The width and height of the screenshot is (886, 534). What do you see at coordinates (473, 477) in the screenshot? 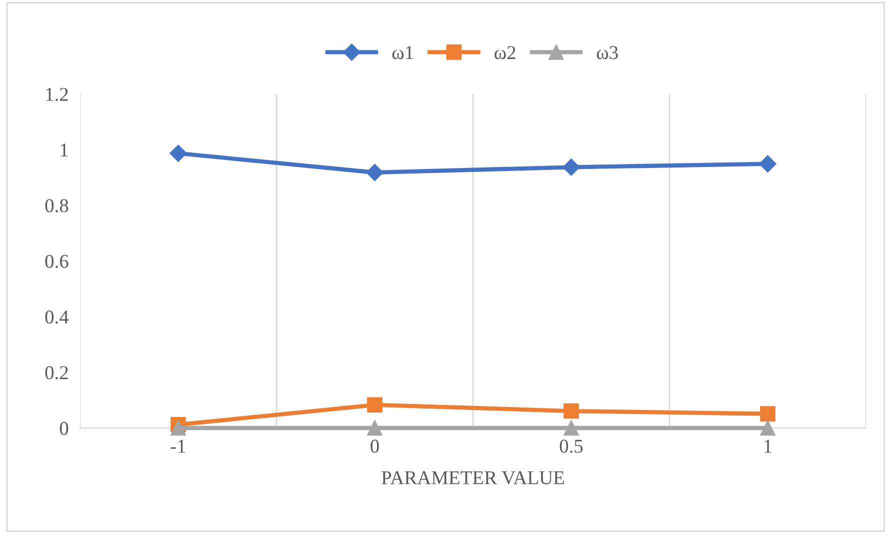
I see `x-axis-title: PARAMETER VALUE` at bounding box center [473, 477].